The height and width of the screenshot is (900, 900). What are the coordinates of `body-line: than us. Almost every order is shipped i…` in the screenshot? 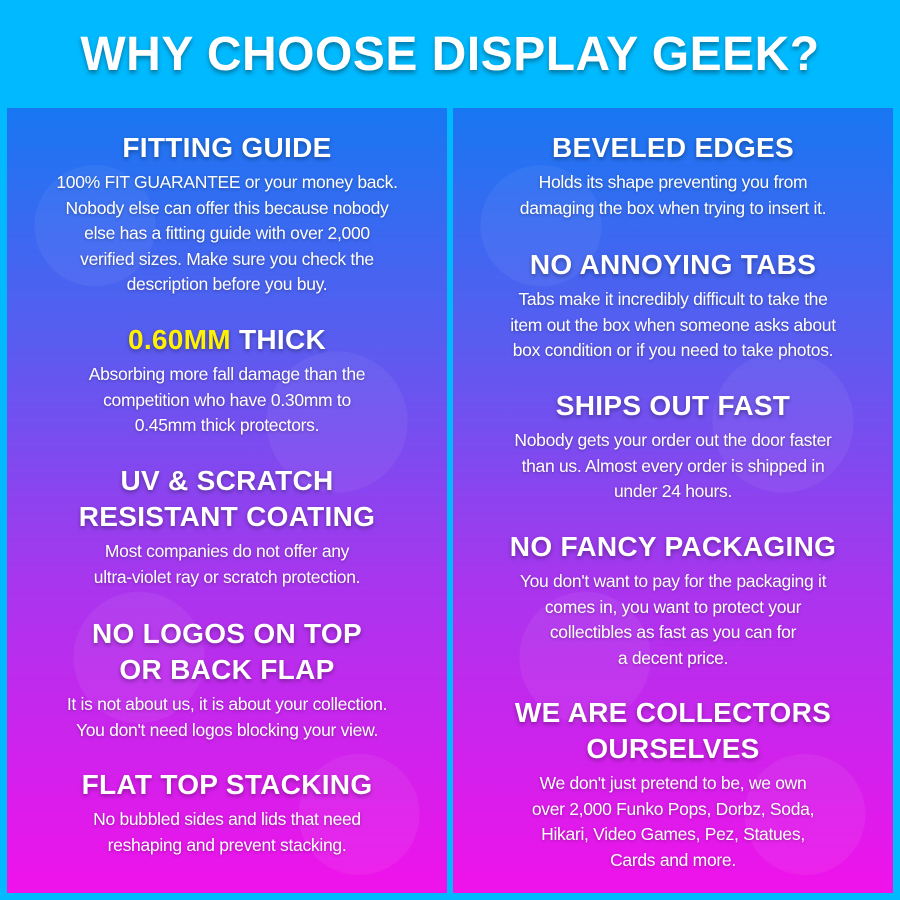 It's located at (673, 465).